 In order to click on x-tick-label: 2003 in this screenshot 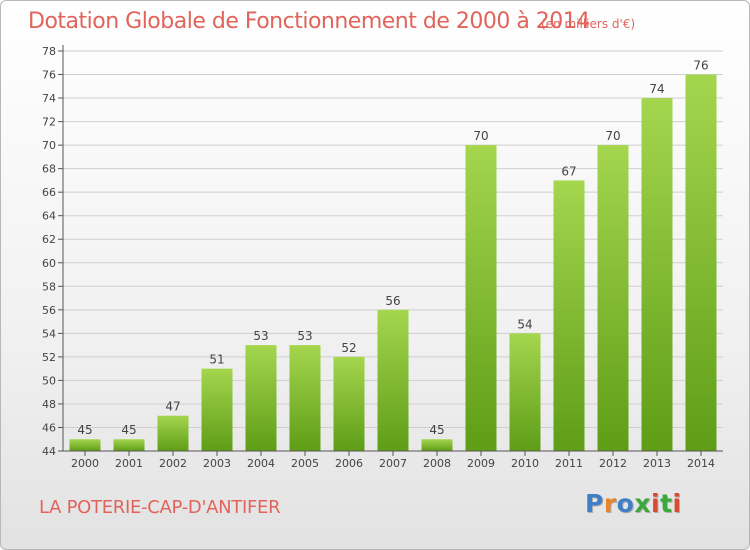, I will do `click(217, 463)`.